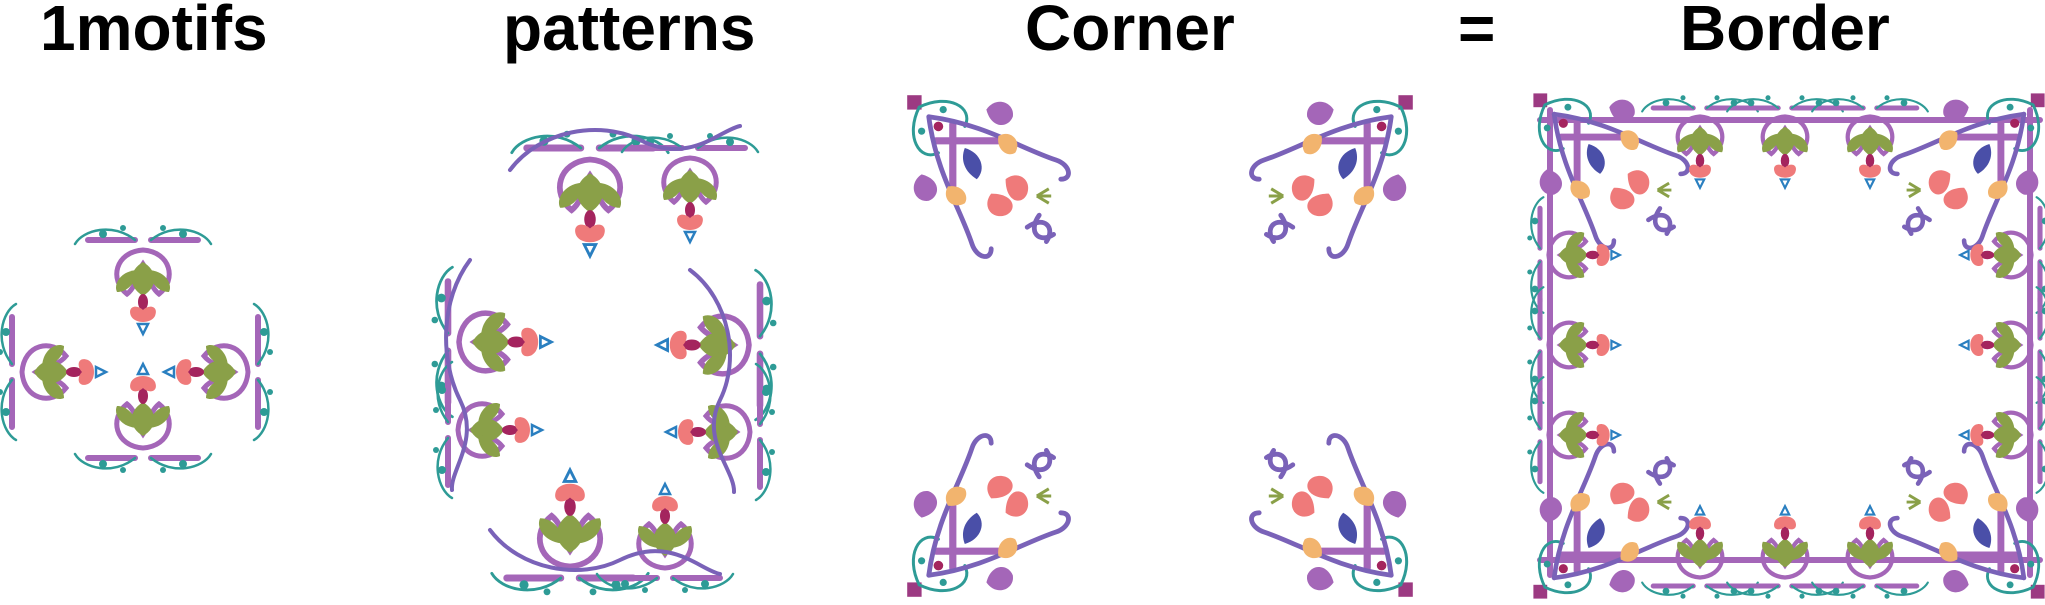  What do you see at coordinates (143, 279) in the screenshot?
I see `motif-top` at bounding box center [143, 279].